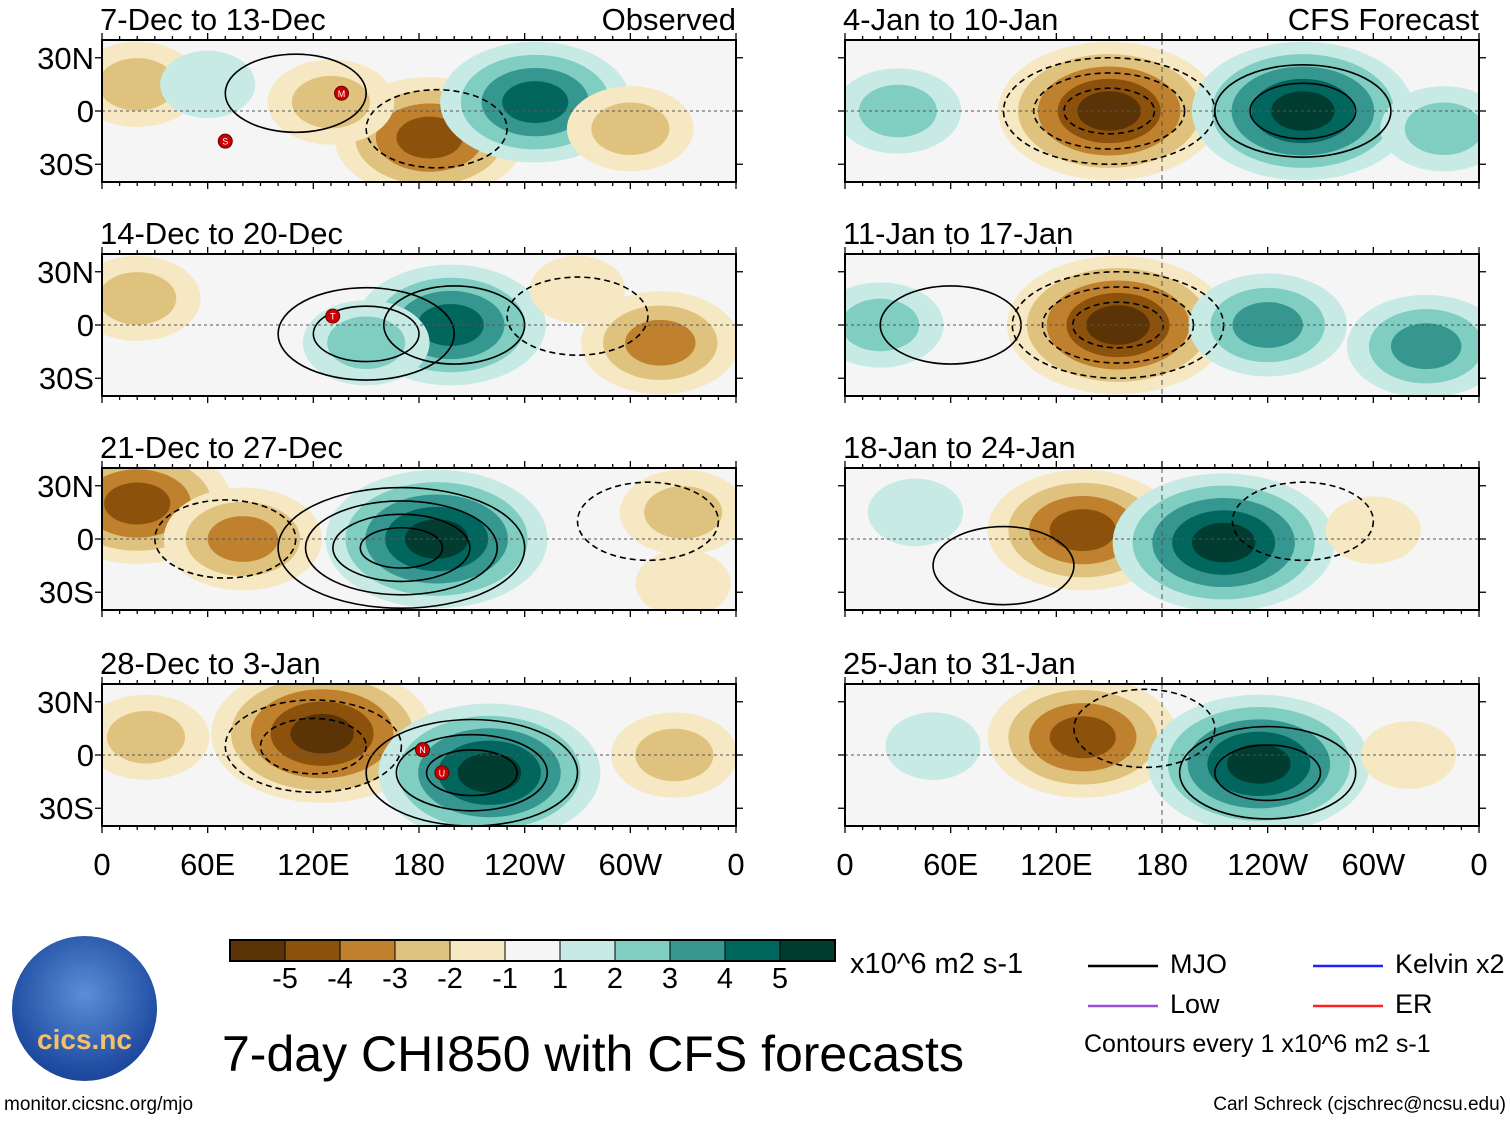 This screenshot has width=1510, height=1121. Describe the element at coordinates (340, 979) in the screenshot. I see `colorbar-label: -4` at that location.